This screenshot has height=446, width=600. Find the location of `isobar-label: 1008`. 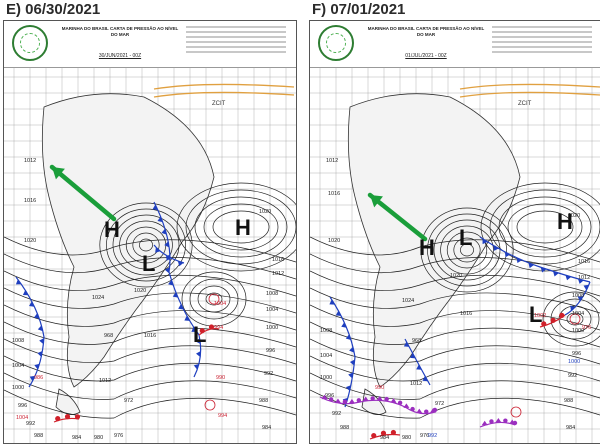

isobar-label: 1008 is located at coordinates (326, 331).